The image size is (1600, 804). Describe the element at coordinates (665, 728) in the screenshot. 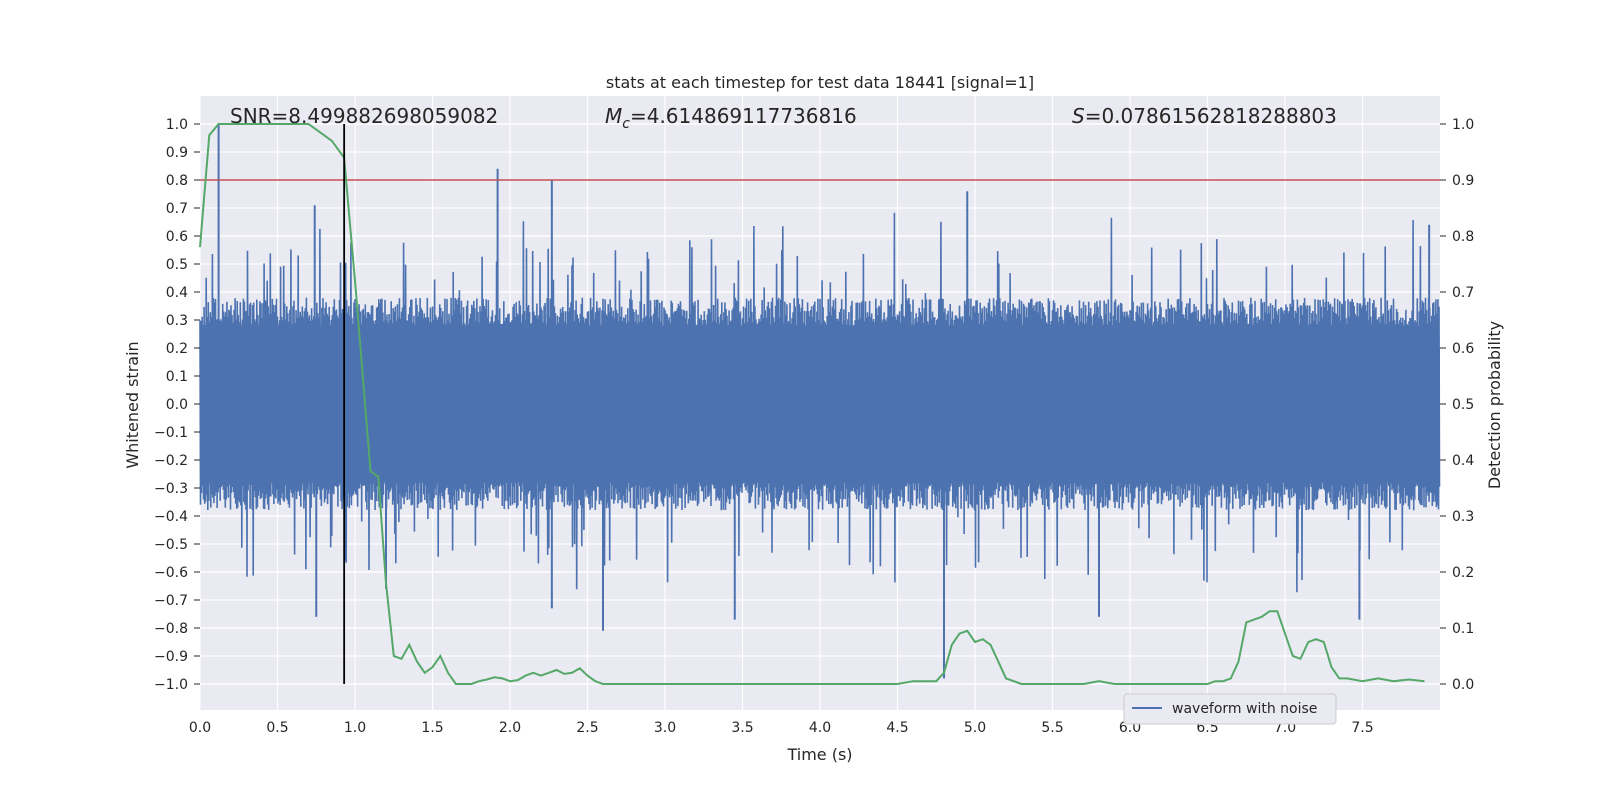

I see `x-tick-label: 3.0` at that location.